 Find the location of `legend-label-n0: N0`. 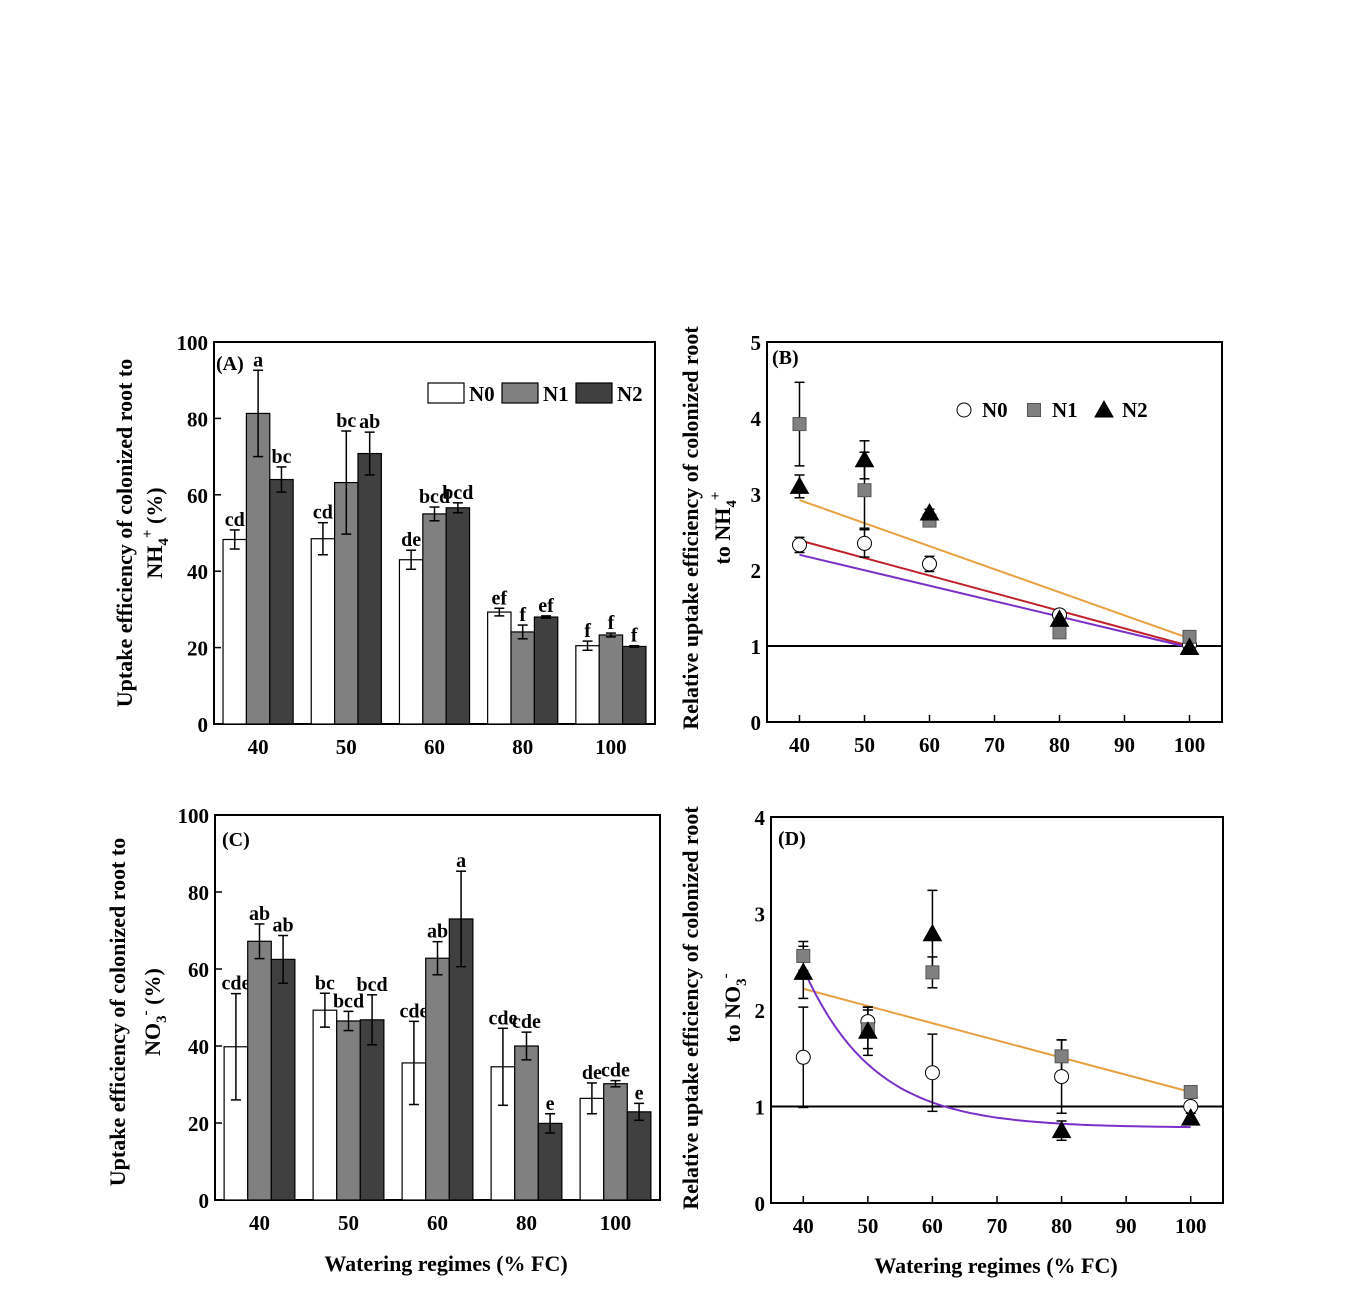

legend-label-n0: N0 is located at coordinates (482, 394).